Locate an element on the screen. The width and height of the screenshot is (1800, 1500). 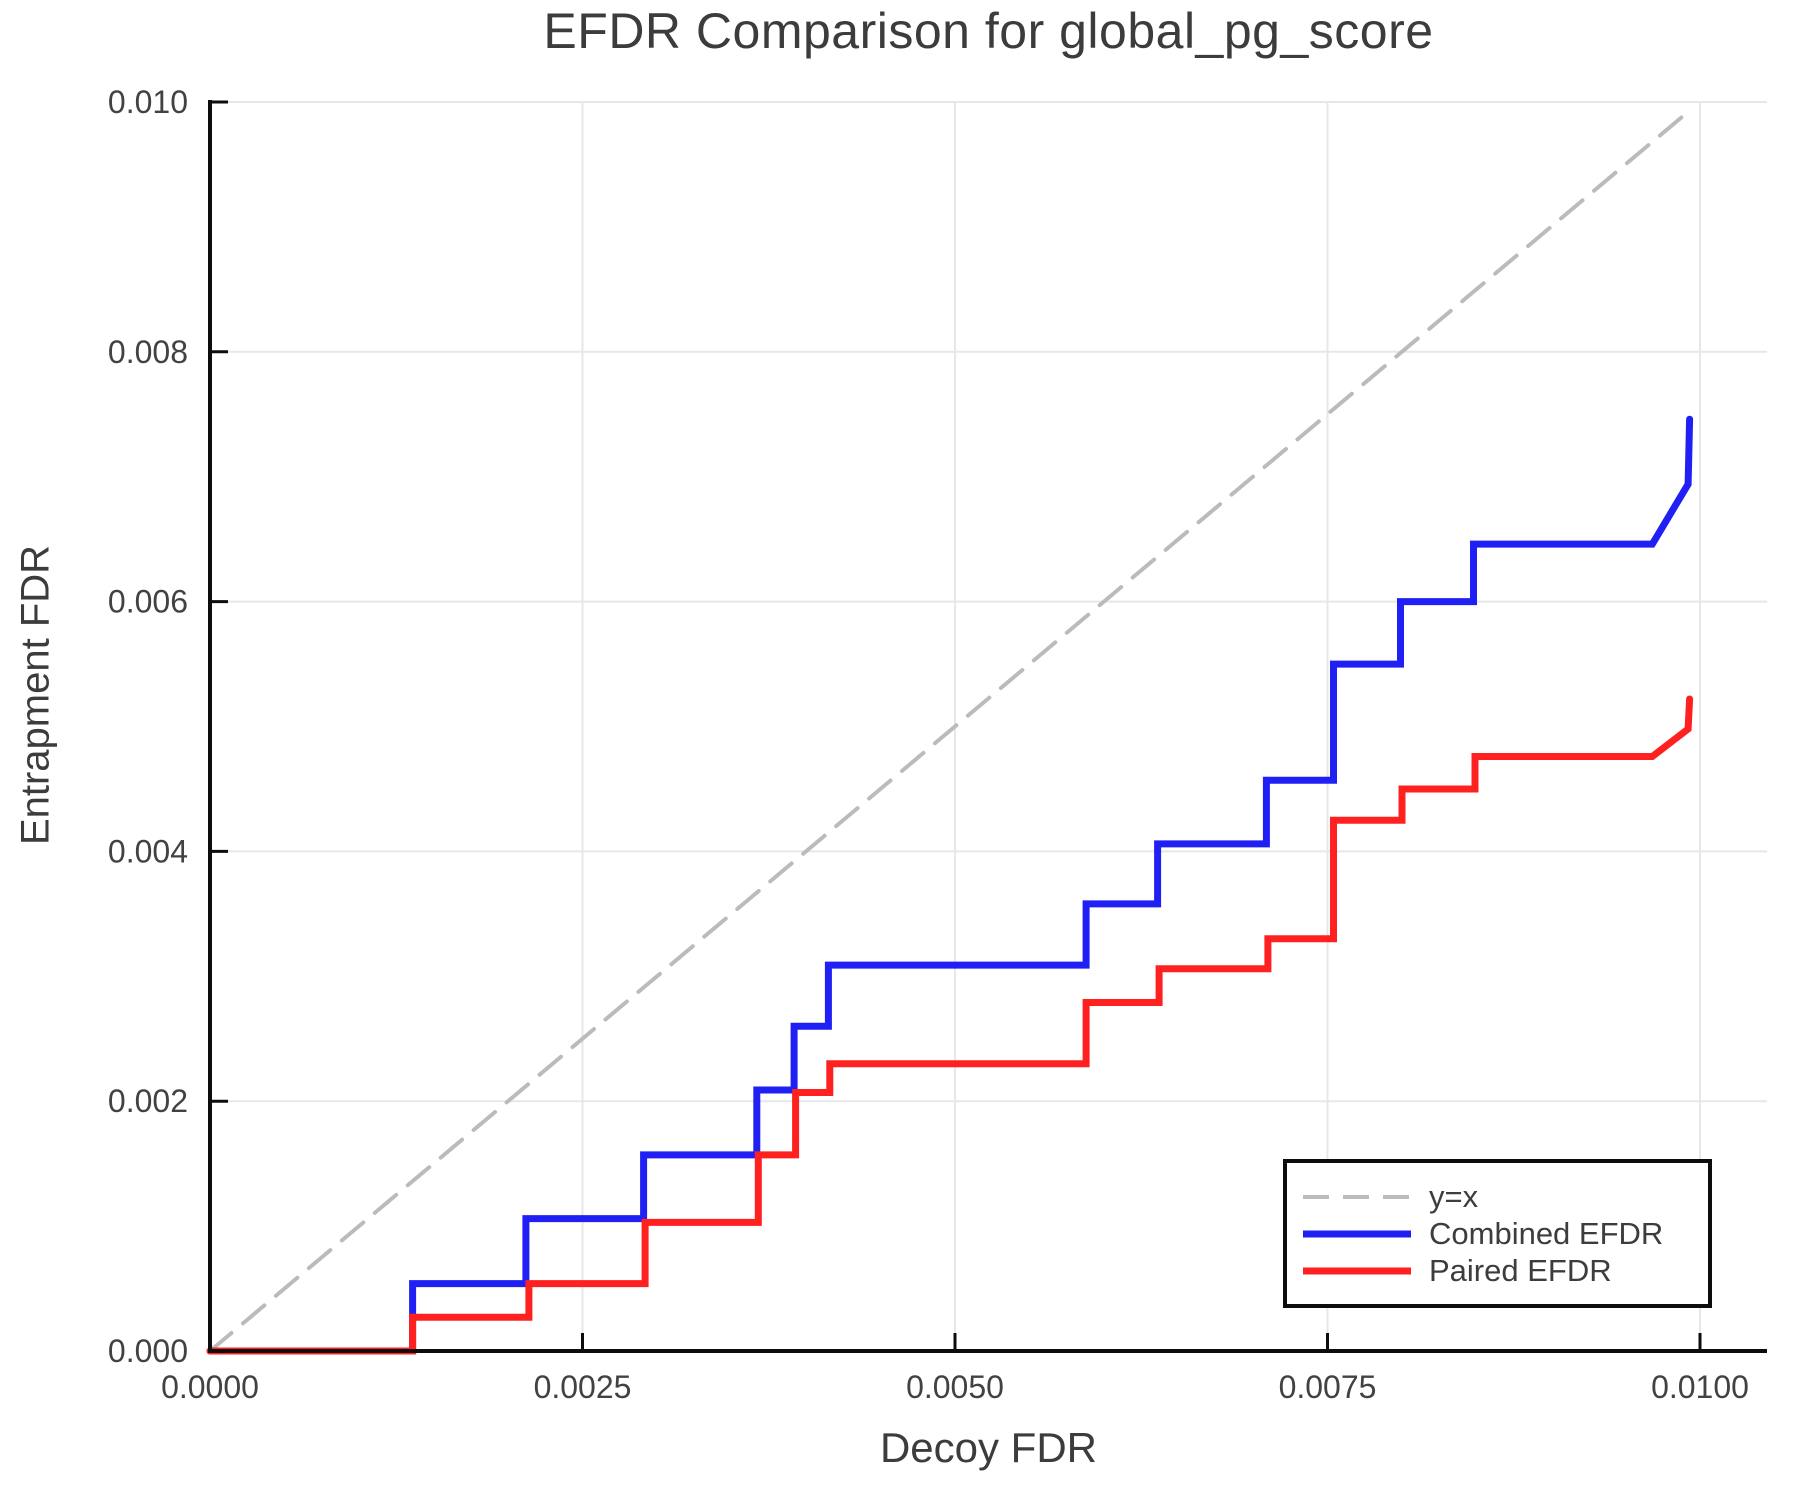
y-axis-label: Entrapment FDR is located at coordinates (35, 695).